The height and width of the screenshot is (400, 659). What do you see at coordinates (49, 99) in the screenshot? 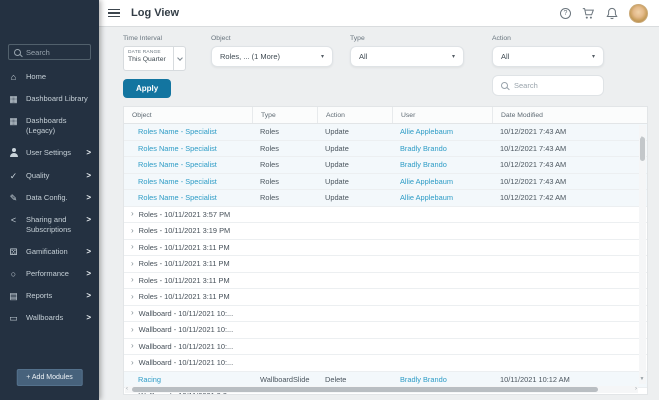
I see `sidebar-item-dashboard-library: ▦ Dashboard Library` at bounding box center [49, 99].